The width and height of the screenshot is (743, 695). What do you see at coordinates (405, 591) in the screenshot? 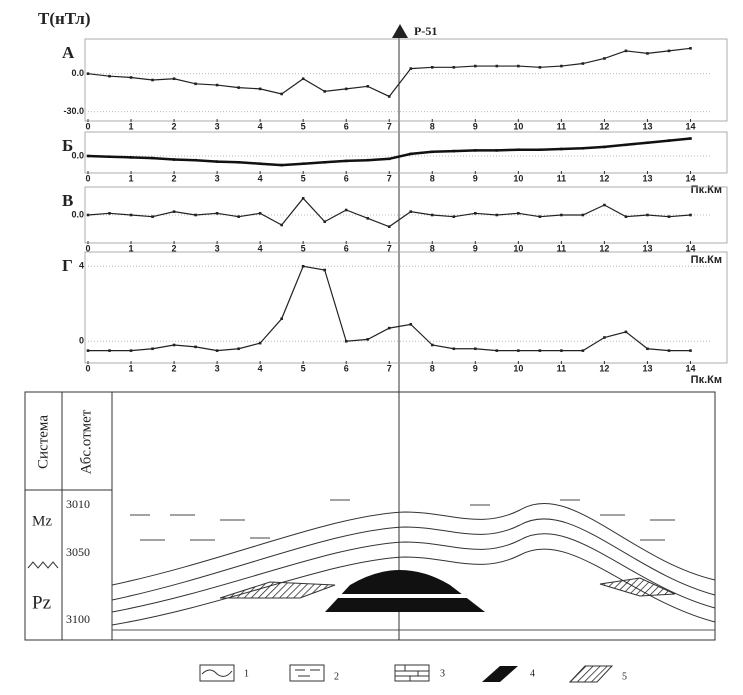
I see `reservoir` at bounding box center [405, 591].